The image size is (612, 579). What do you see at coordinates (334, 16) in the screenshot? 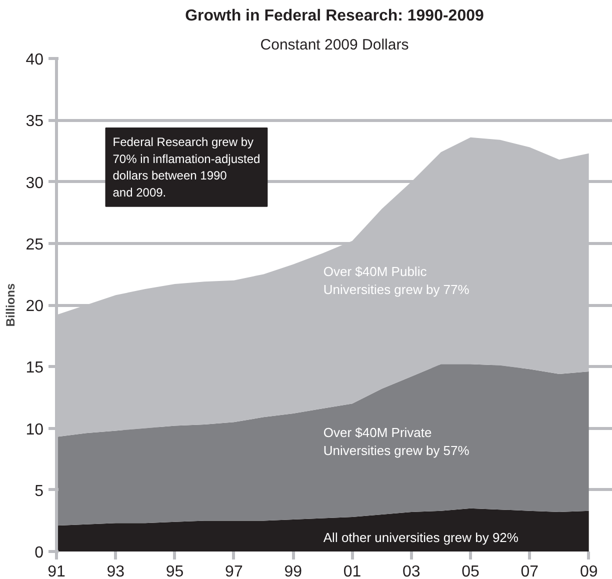
I see `chart-title: Growth in Federal Research: 1990-2009` at bounding box center [334, 16].